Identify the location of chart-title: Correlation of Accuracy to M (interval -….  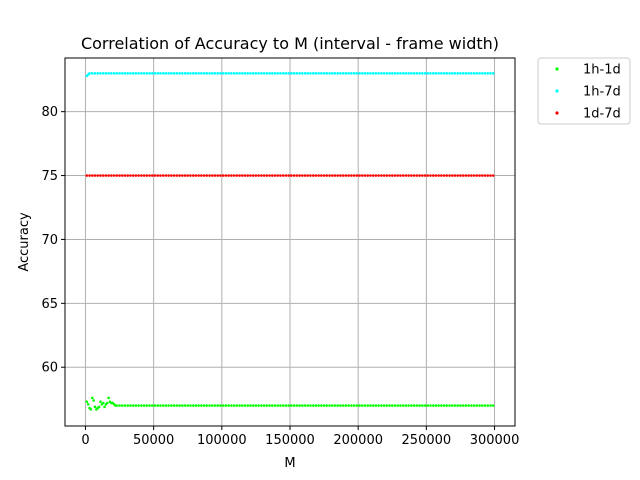
(290, 43).